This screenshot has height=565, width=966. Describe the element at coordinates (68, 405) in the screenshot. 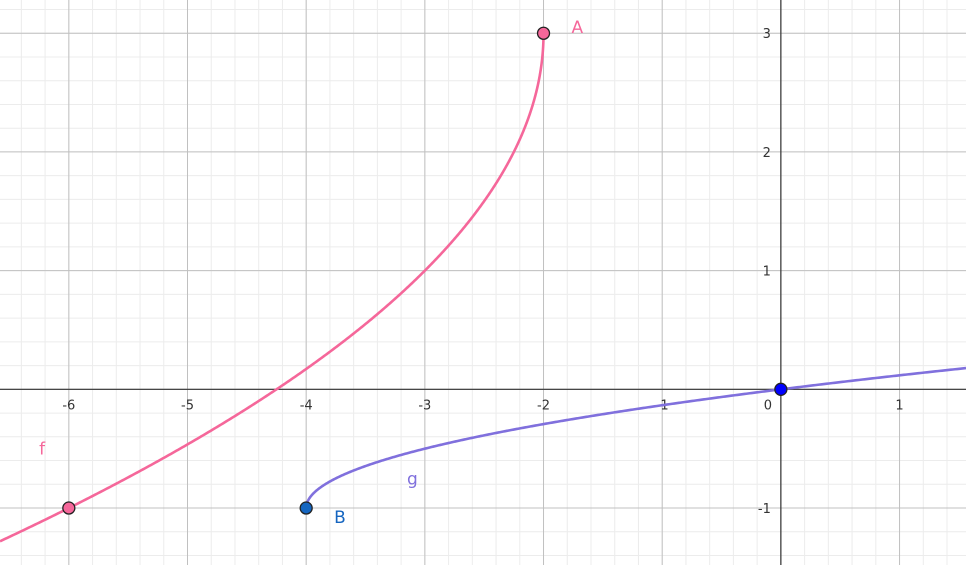

I see `x-tick-label: -6` at that location.